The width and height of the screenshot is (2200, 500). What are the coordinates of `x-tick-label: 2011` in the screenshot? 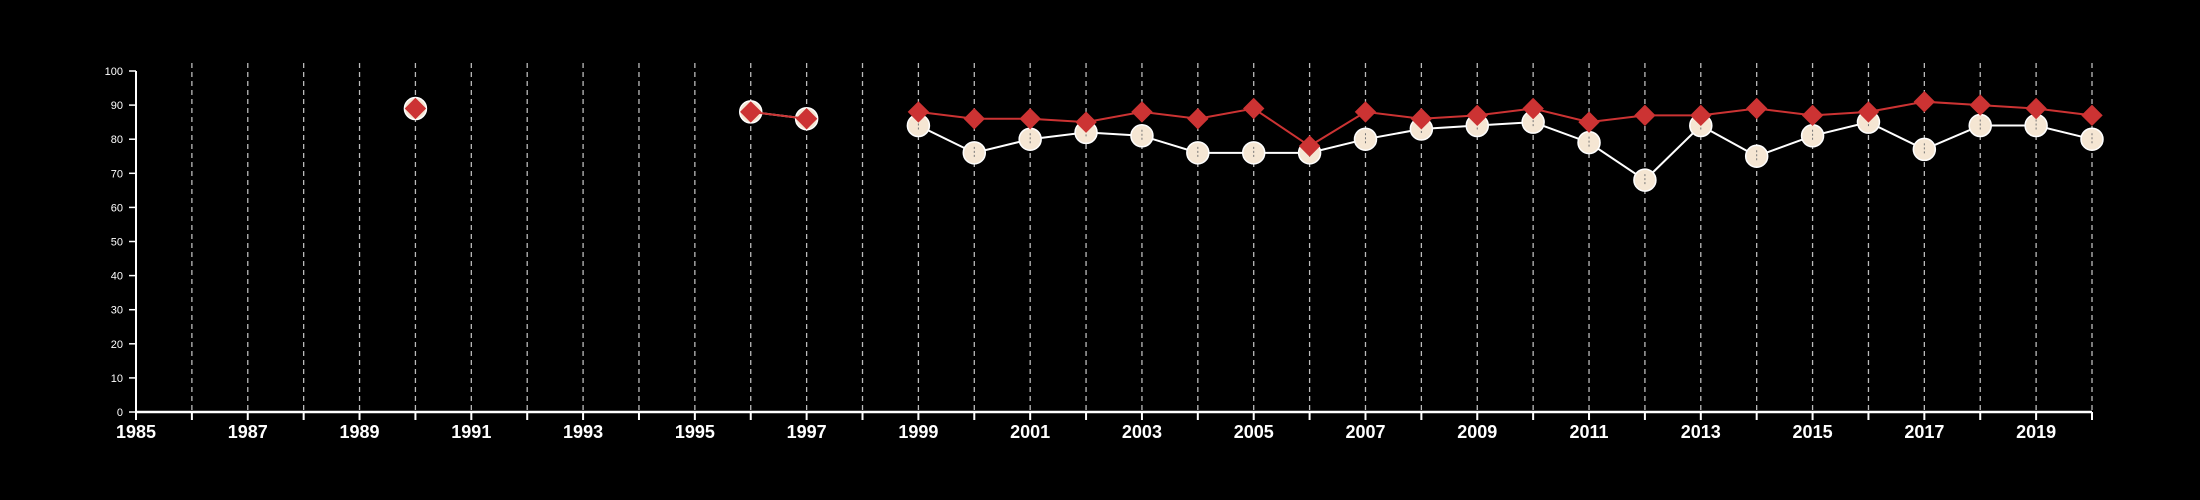 It's located at (1588, 432).